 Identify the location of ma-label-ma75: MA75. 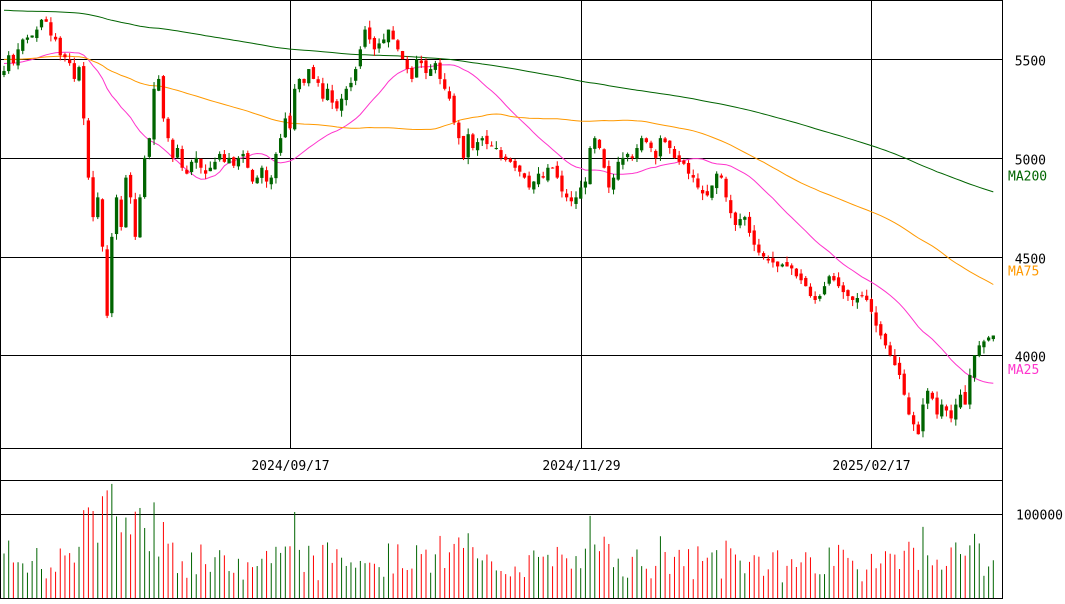
(1023, 271).